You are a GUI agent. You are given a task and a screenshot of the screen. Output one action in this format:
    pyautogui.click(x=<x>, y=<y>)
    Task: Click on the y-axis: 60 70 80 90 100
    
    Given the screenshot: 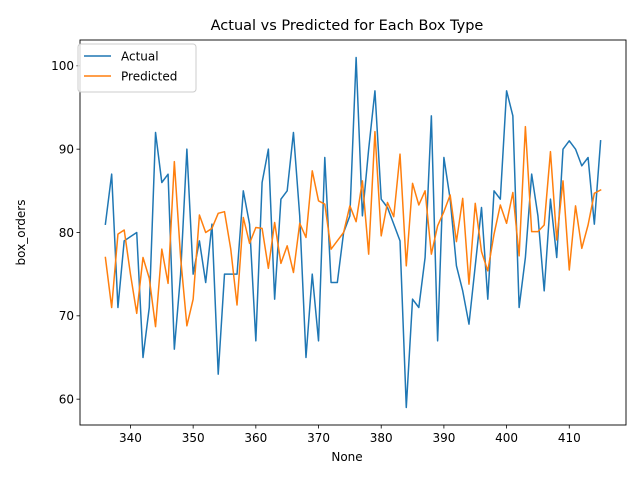 What is the action you would take?
    pyautogui.click(x=65, y=232)
    